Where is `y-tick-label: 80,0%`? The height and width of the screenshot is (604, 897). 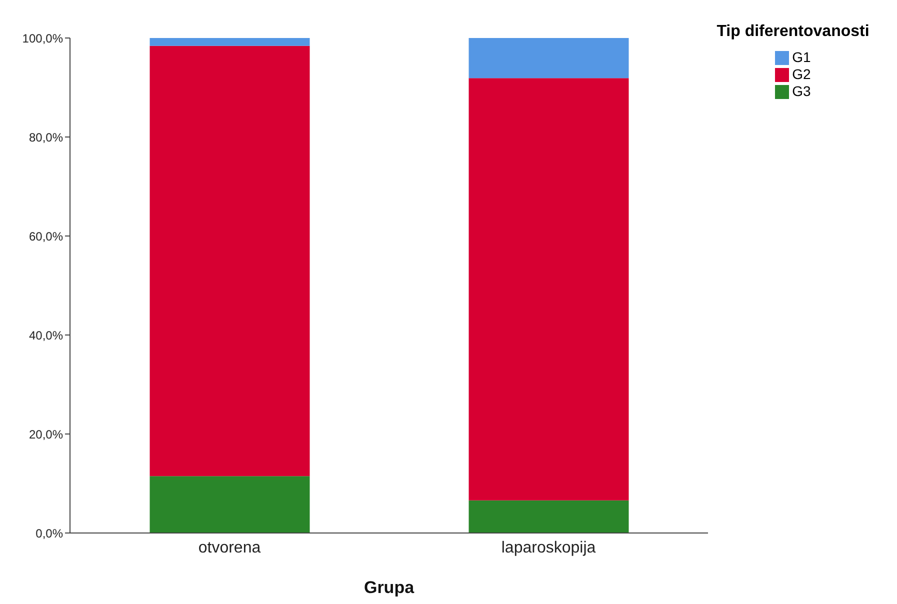
y-tick-label: 80,0% is located at coordinates (46, 137).